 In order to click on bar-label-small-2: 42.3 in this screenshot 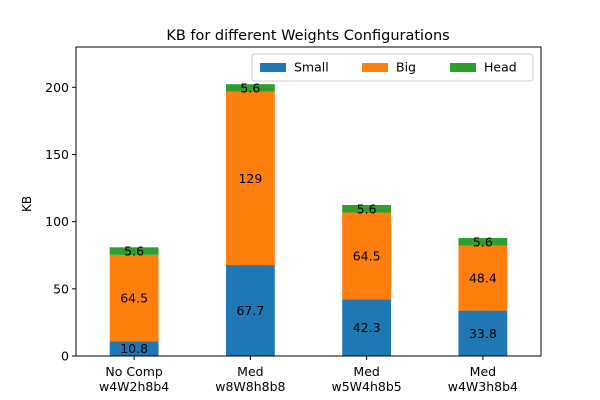, I will do `click(367, 327)`.